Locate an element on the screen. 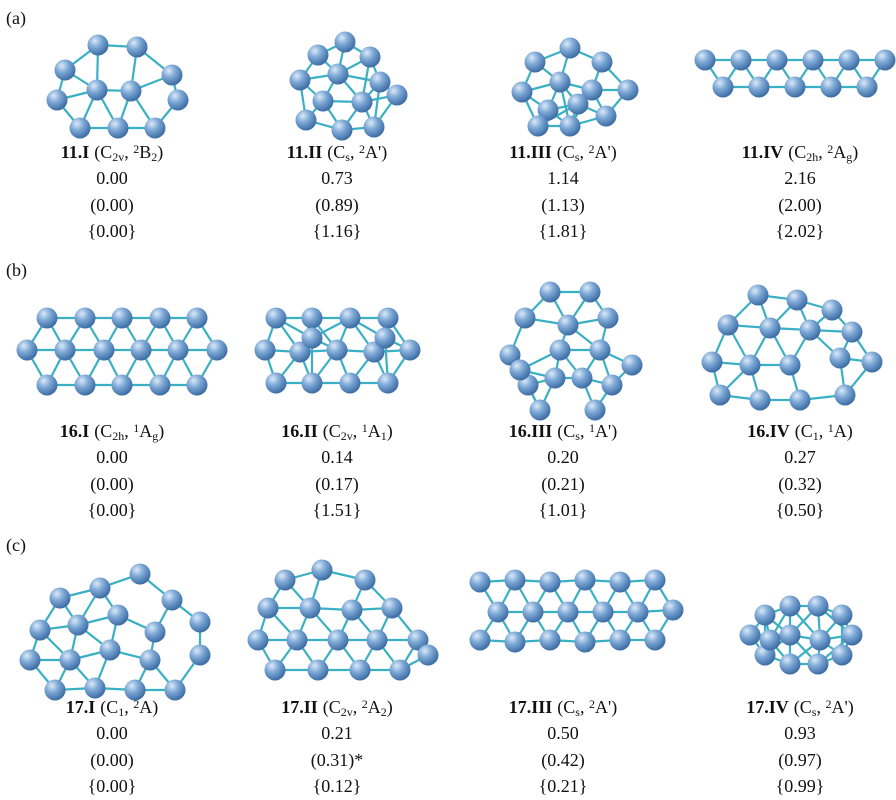 Image resolution: width=896 pixels, height=800 pixels. energy: (0.21) is located at coordinates (563, 484).